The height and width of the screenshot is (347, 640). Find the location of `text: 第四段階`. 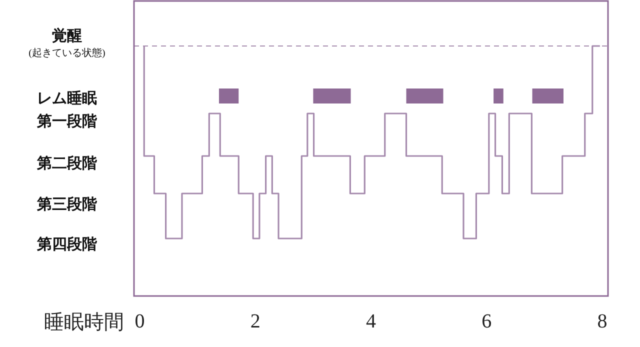

text: 第四段階 is located at coordinates (67, 244).